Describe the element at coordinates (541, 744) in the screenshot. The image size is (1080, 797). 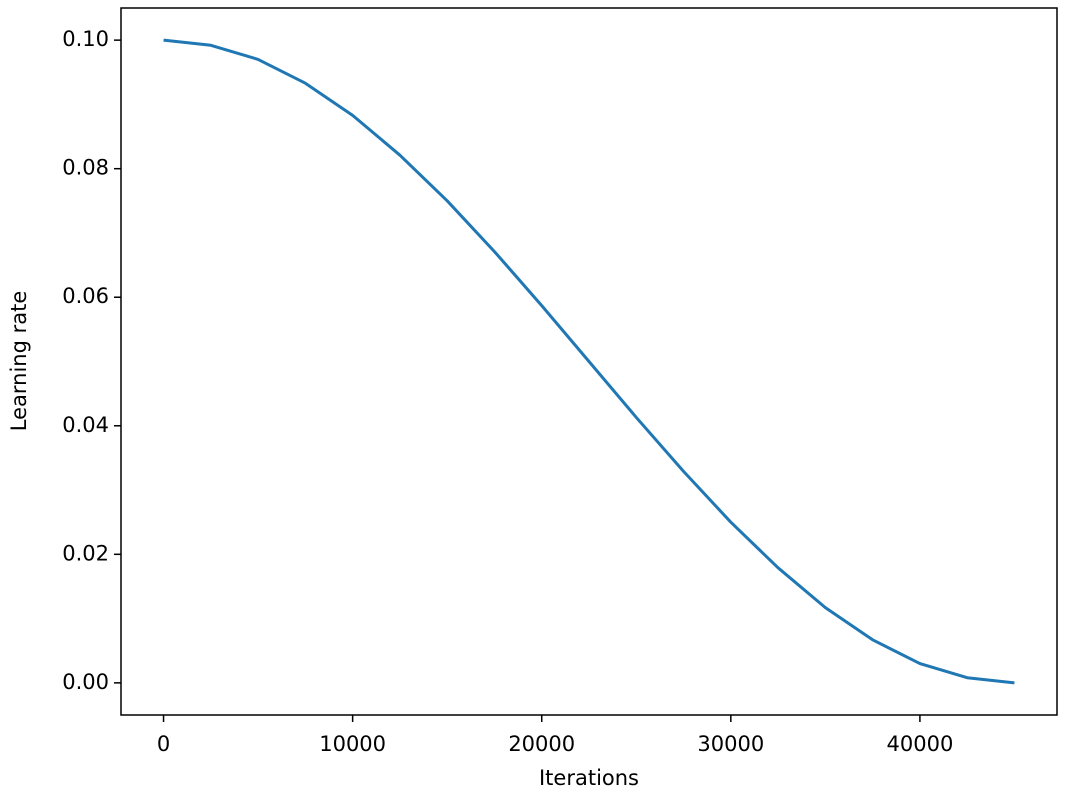
I see `x-tick-label: 20000` at that location.